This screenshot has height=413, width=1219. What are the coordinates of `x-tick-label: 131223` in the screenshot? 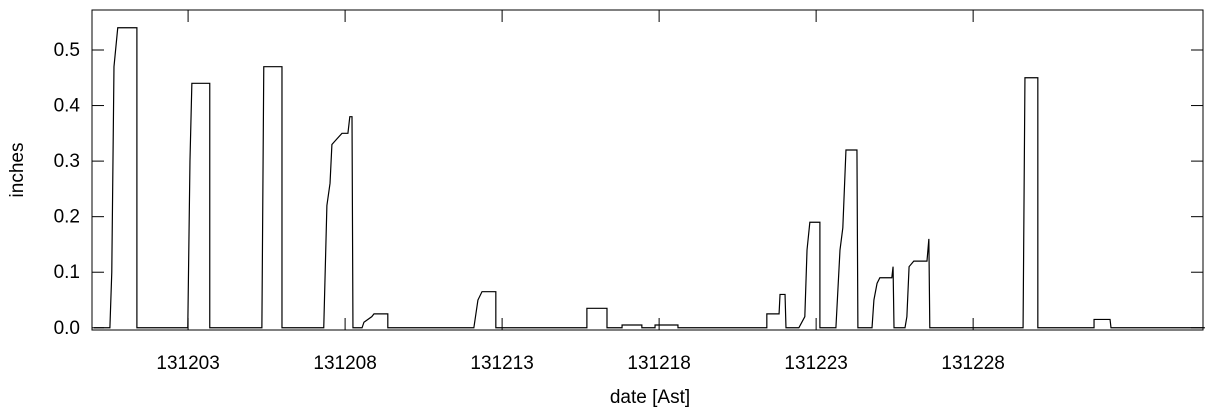 It's located at (815, 363).